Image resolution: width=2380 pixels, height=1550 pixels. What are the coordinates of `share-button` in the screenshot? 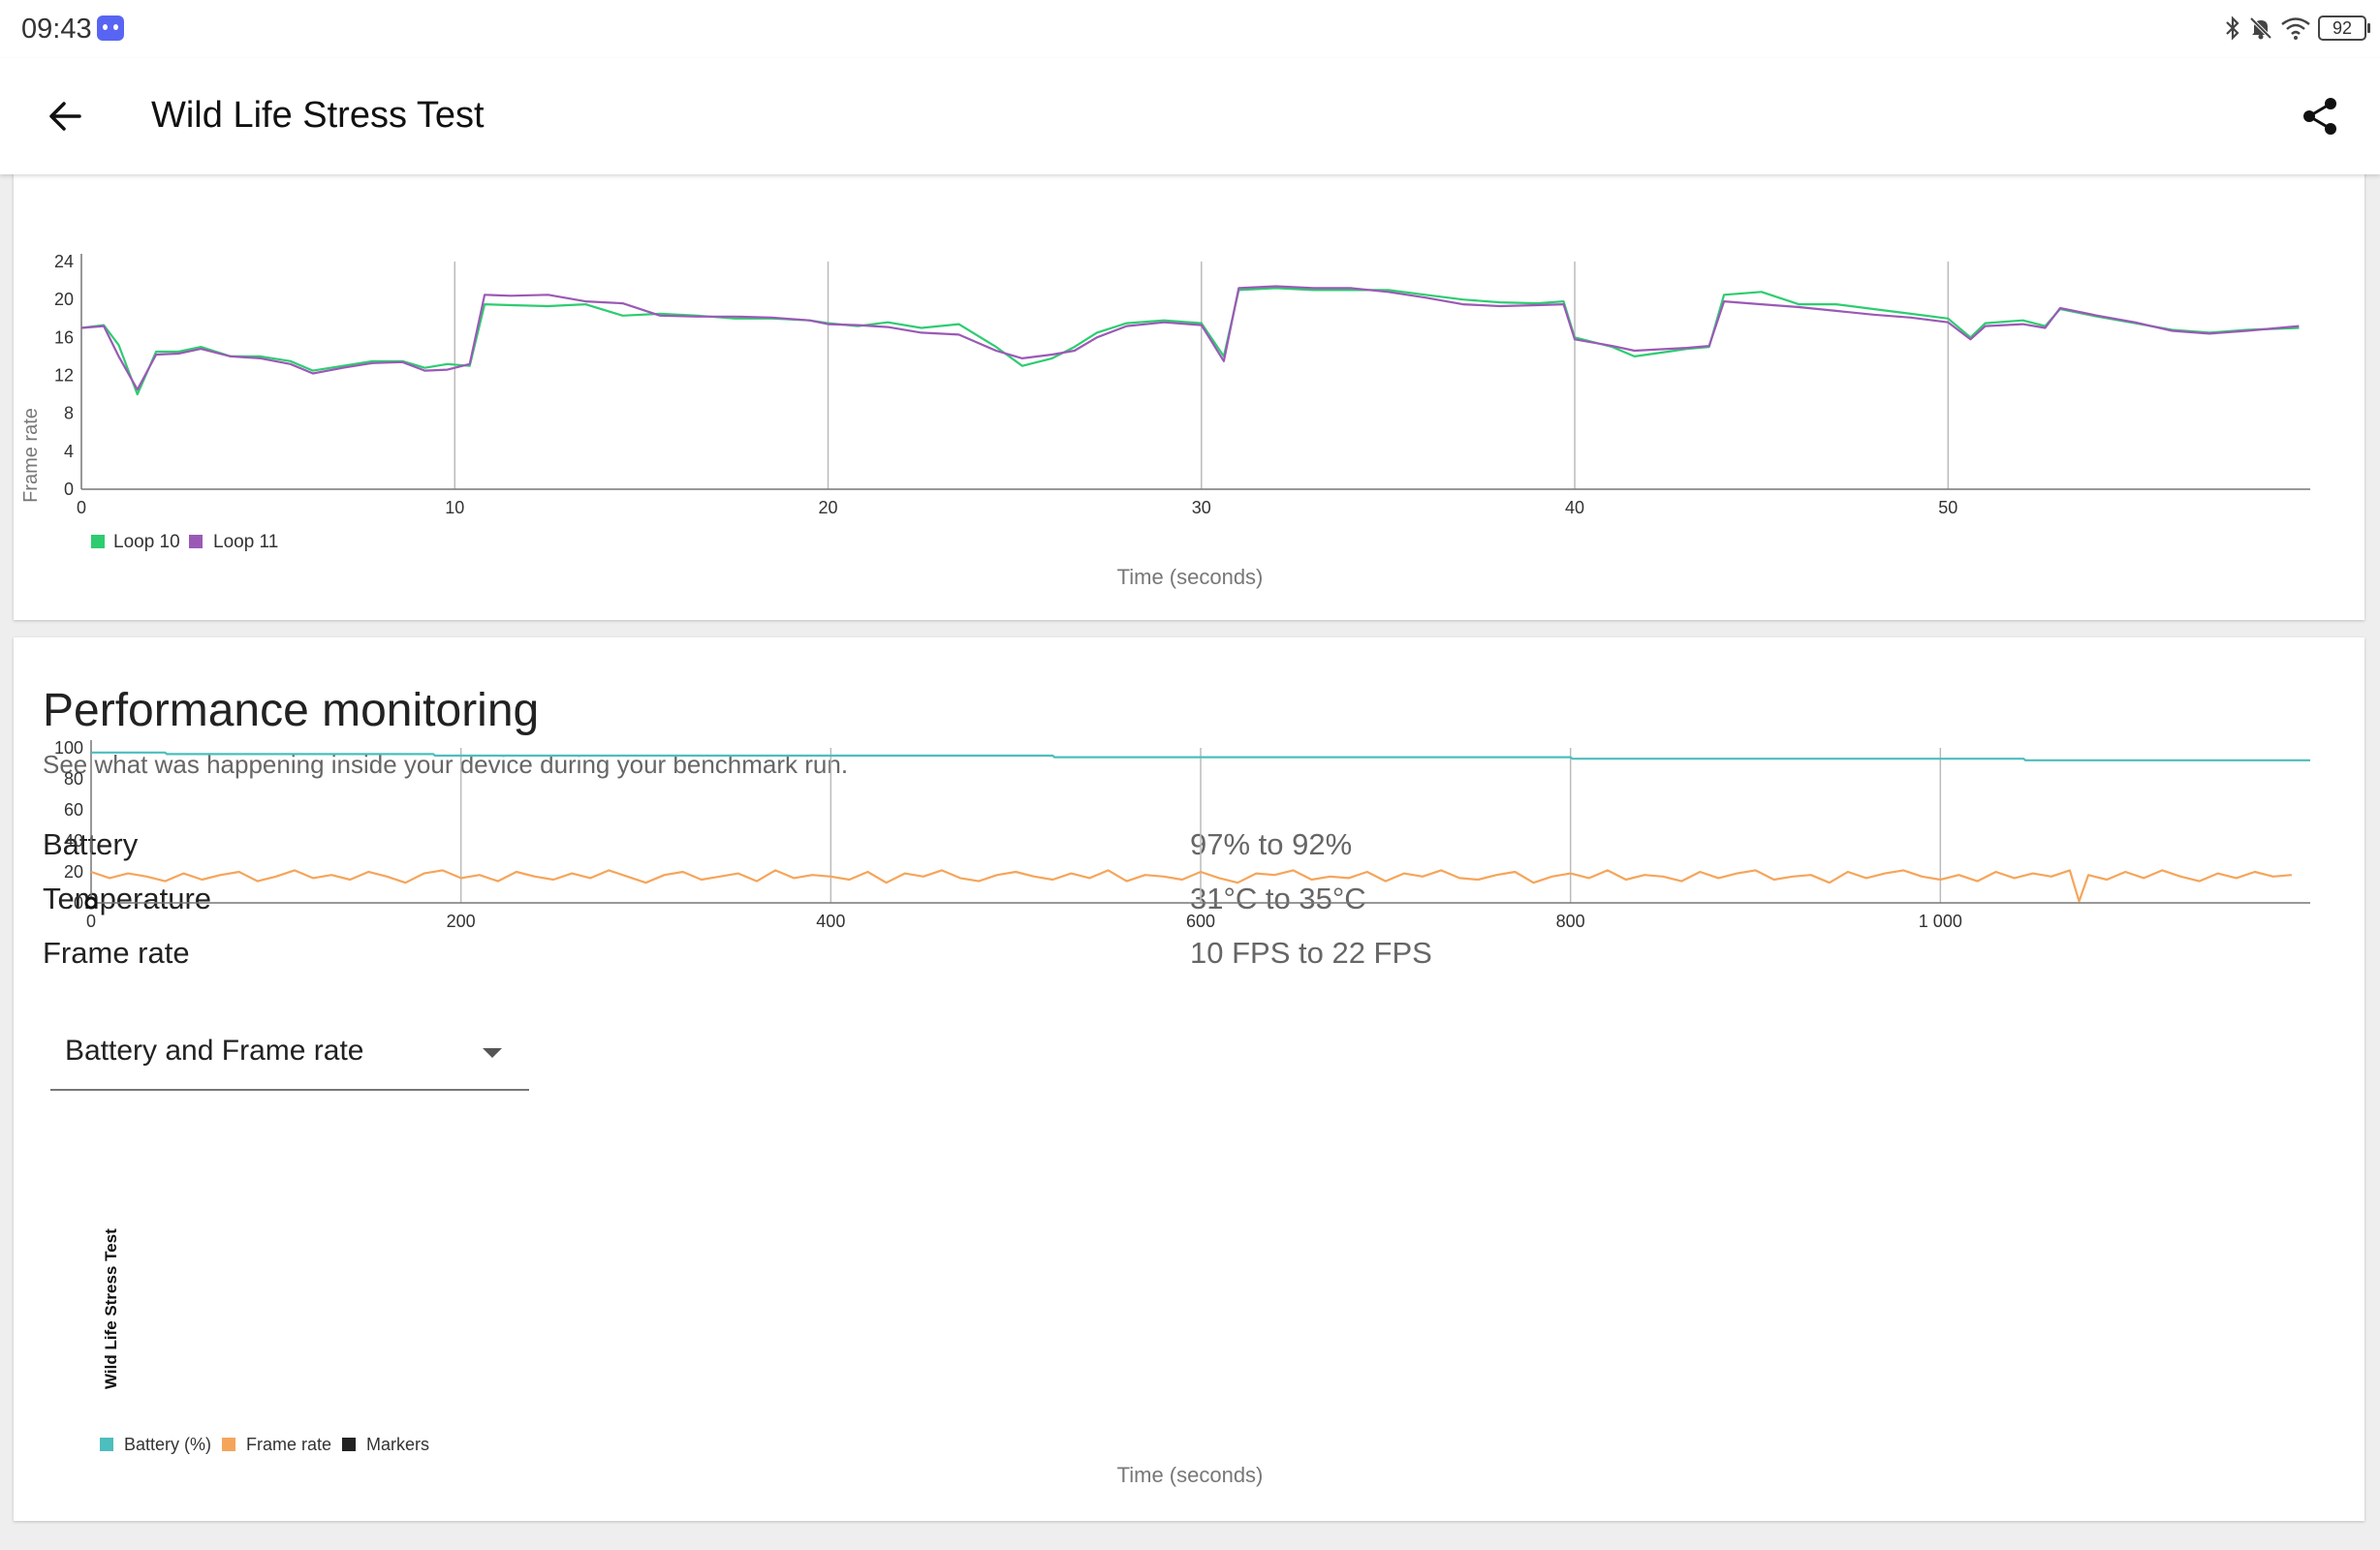 It's located at (2320, 116).